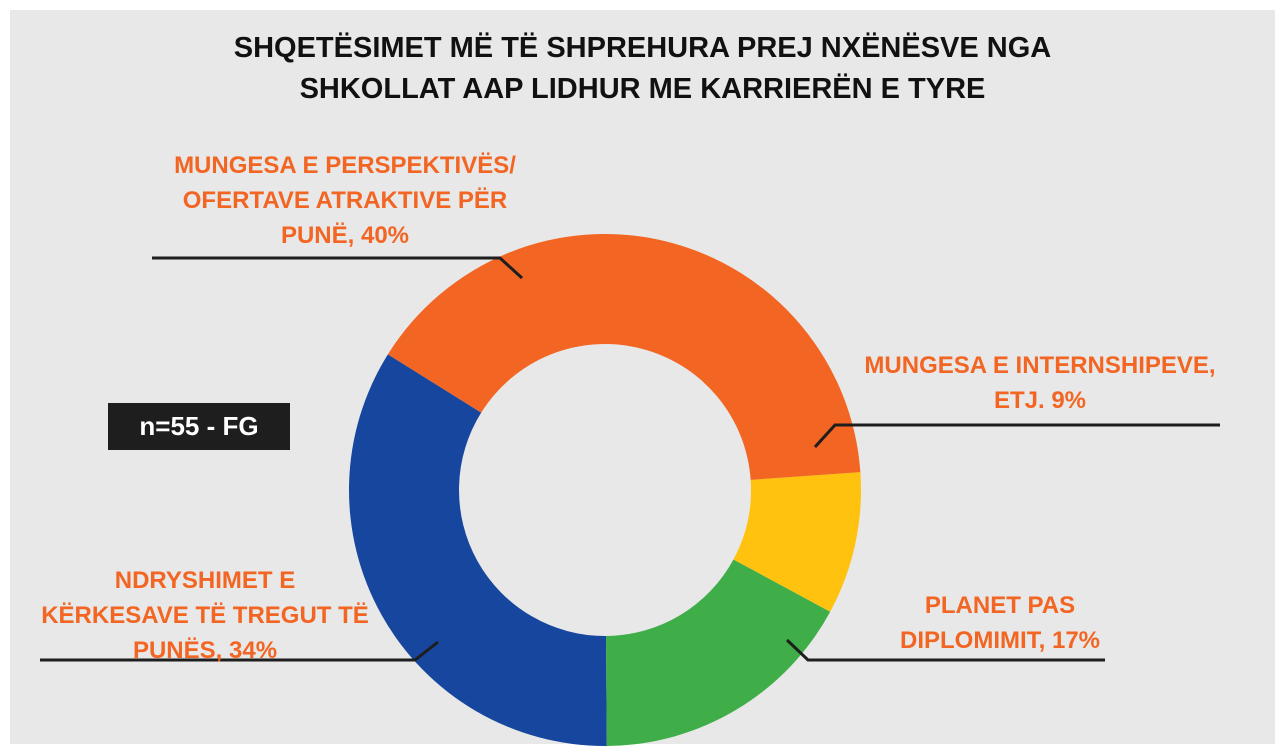 The width and height of the screenshot is (1285, 754). What do you see at coordinates (1040, 383) in the screenshot?
I see `segment-label: MUNGESA E INTERNSHIPEVE, ETJ. 9%` at bounding box center [1040, 383].